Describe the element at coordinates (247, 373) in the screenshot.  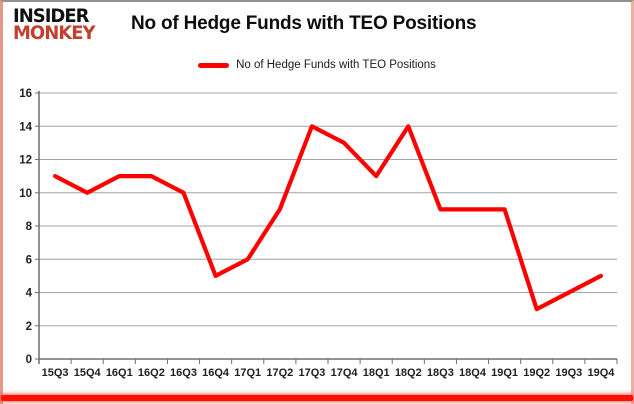
I see `x-axis-label: 17Q1` at that location.